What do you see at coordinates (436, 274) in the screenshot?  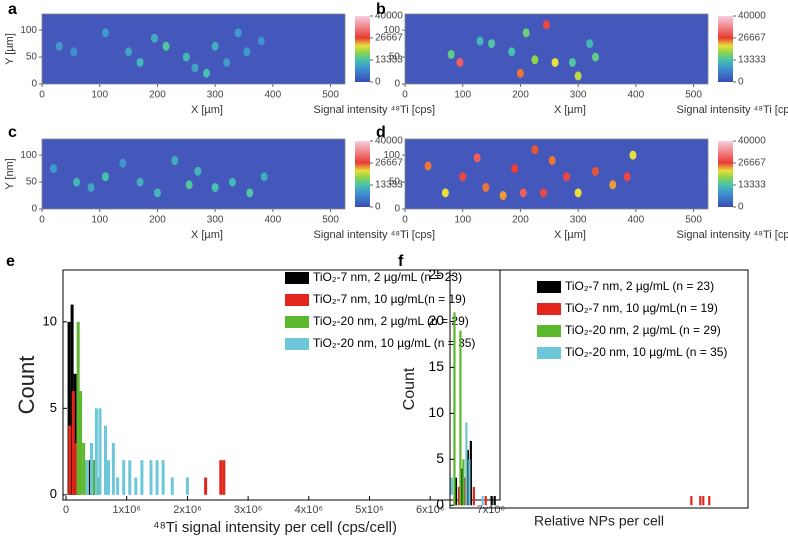 I see `y-tick-label: 25` at bounding box center [436, 274].